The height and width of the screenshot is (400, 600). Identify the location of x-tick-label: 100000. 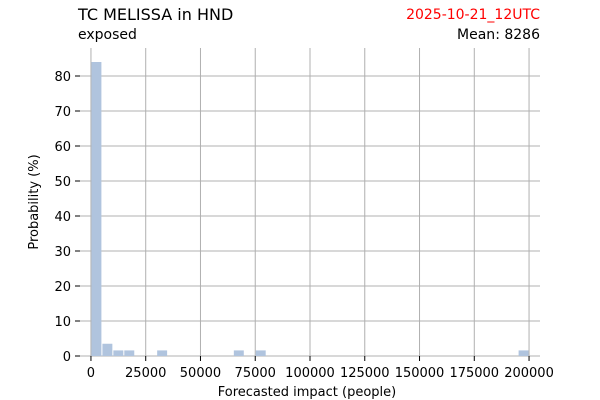
(310, 373).